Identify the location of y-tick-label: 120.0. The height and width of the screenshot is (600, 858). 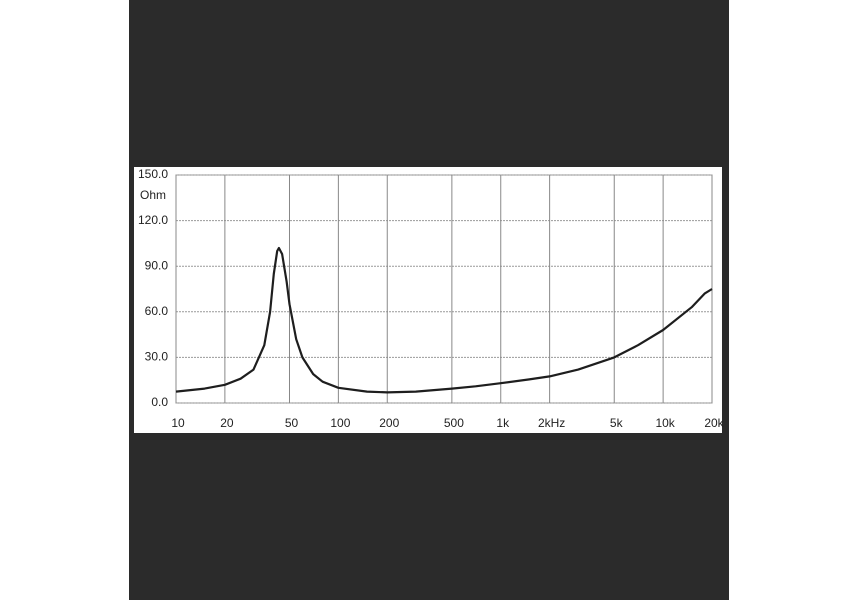
(153, 220).